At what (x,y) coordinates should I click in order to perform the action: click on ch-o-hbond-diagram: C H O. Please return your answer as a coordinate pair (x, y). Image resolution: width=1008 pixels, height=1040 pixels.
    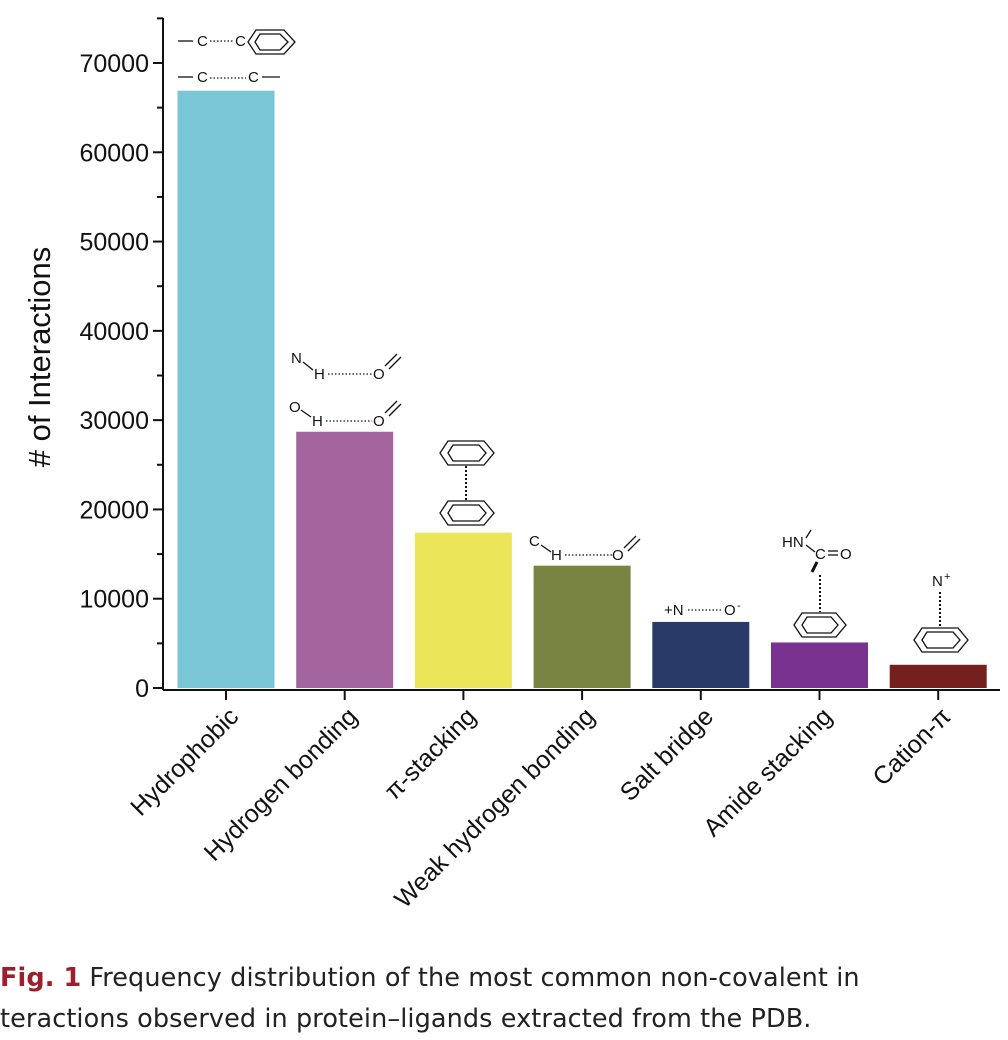
    Looking at the image, I should click on (585, 548).